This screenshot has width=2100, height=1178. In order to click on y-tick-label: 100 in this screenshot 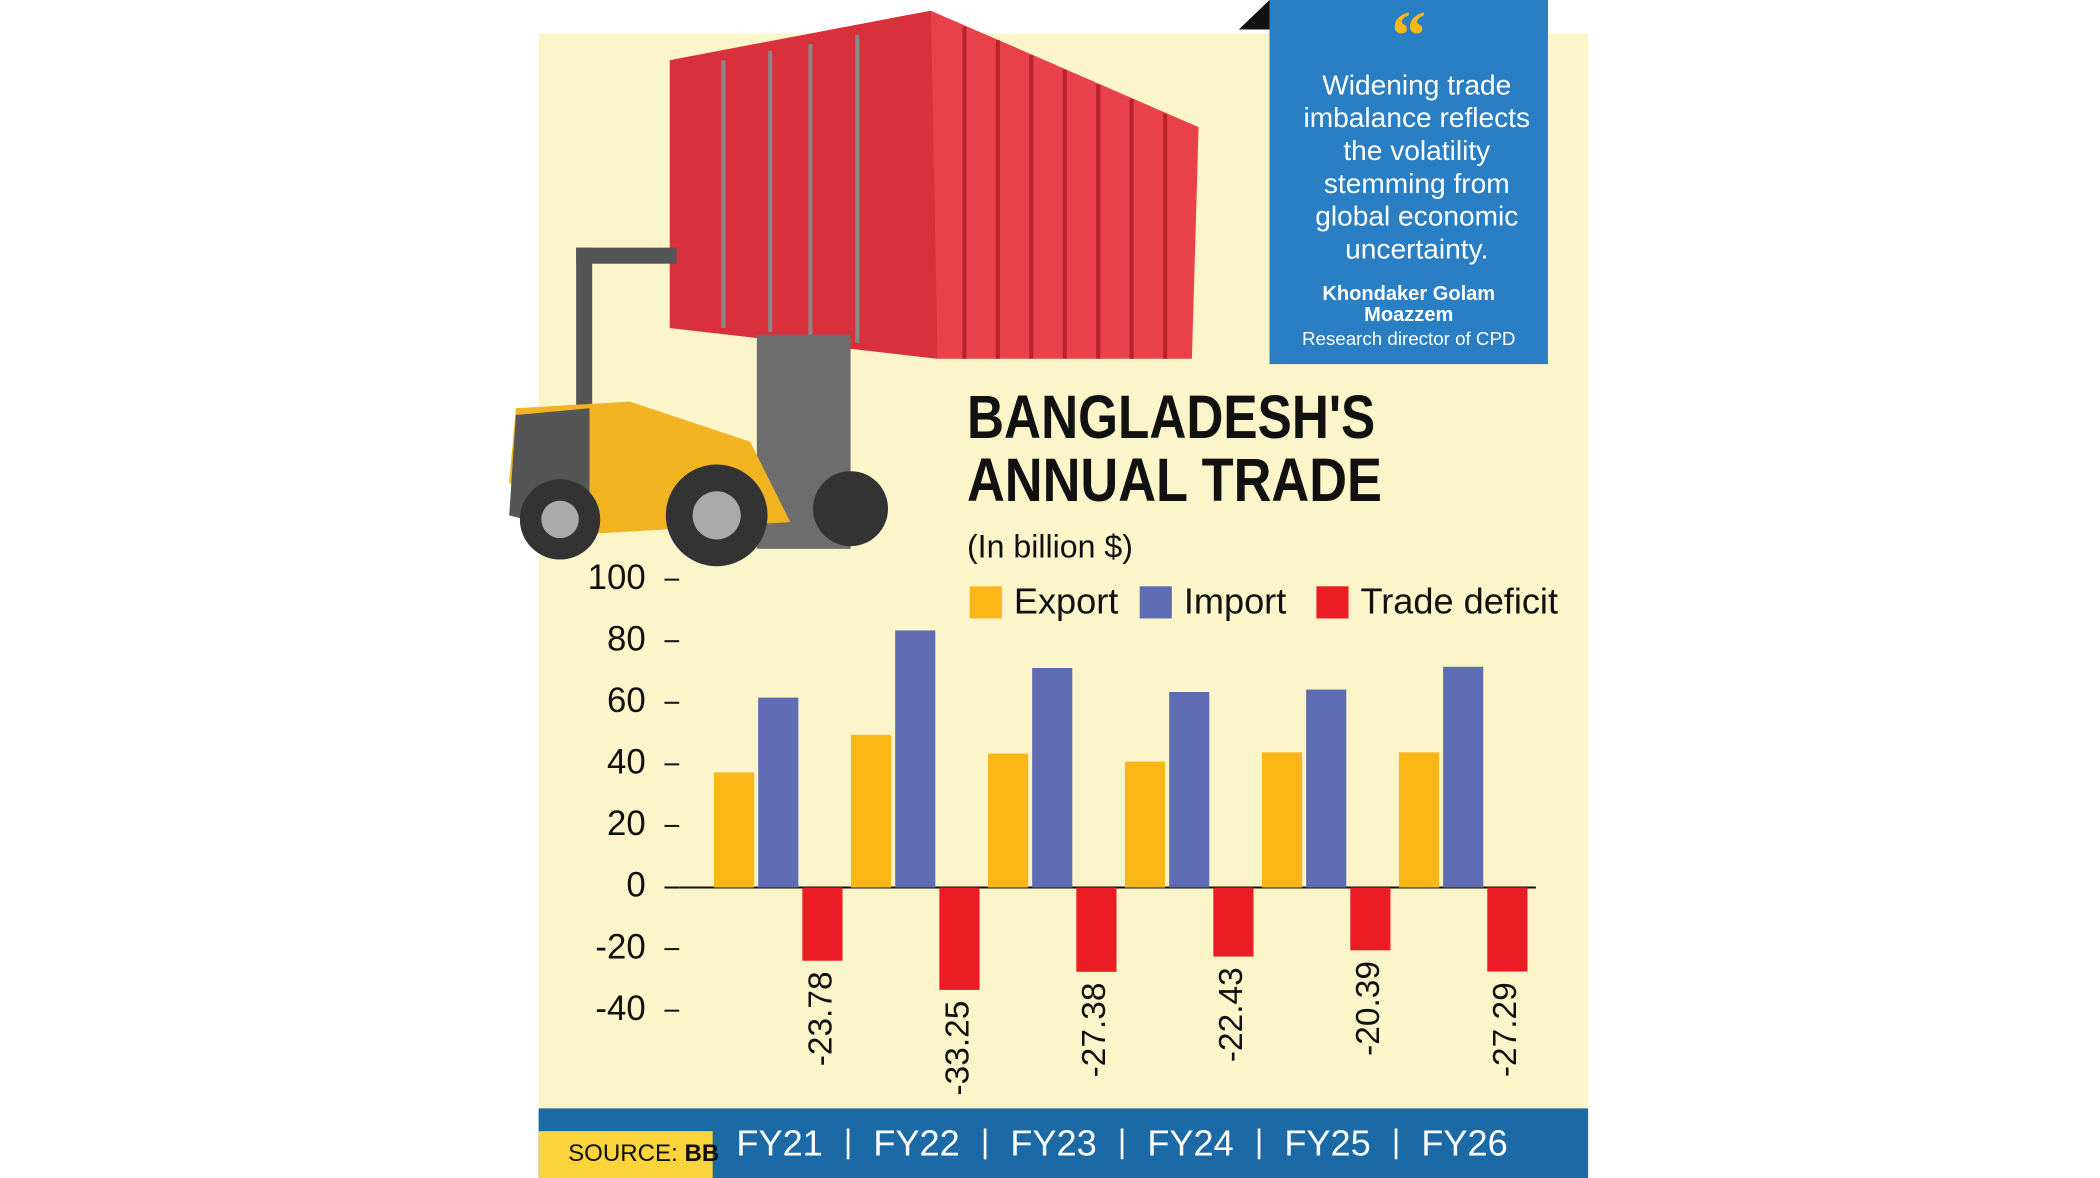, I will do `click(617, 577)`.